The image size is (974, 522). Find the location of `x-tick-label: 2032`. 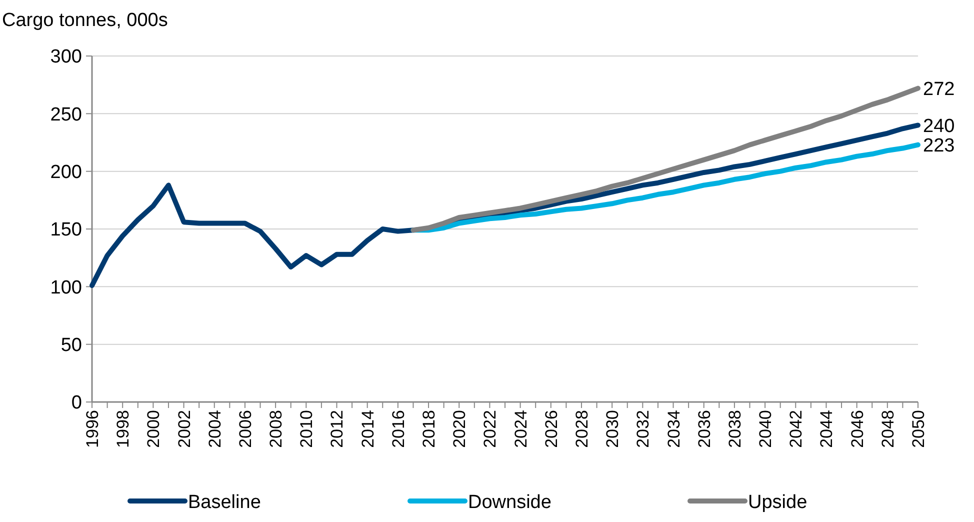

x-tick-label: 2032 is located at coordinates (643, 429).